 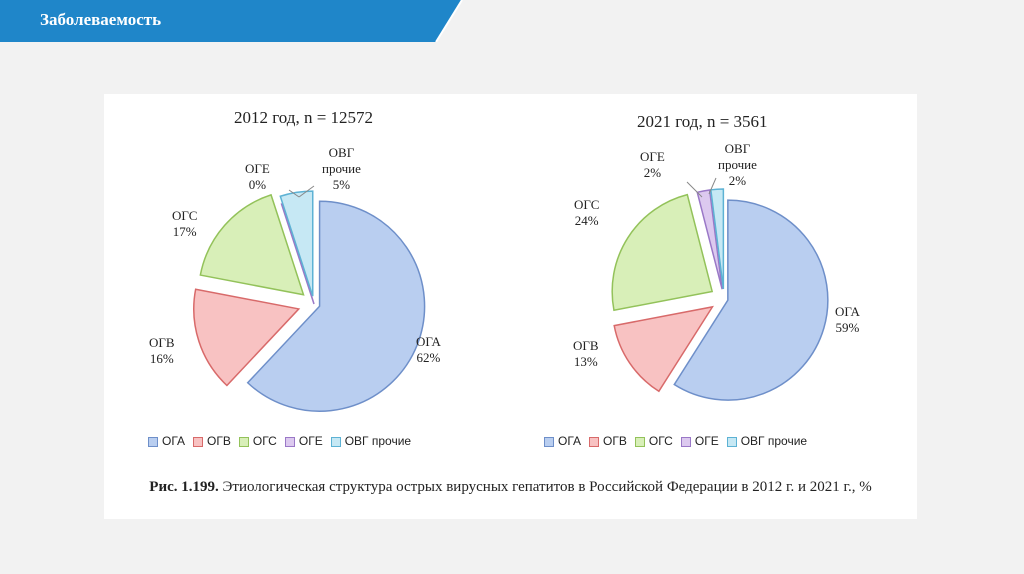 I want to click on leader-line-2012-ovg, so click(x=306, y=191).